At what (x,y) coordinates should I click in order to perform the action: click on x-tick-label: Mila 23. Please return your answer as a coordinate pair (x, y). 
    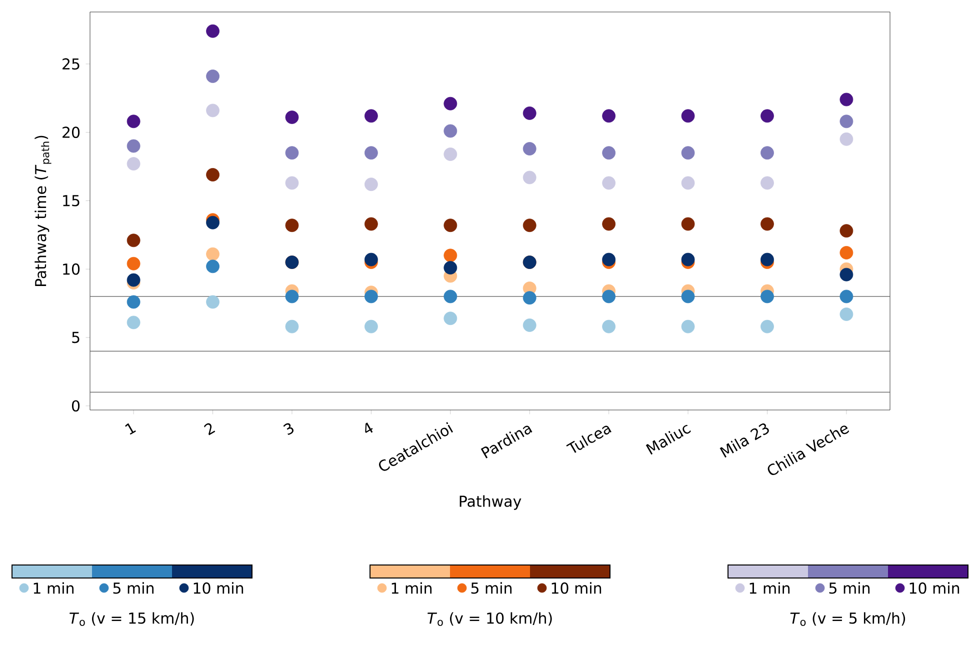
    Looking at the image, I should click on (744, 440).